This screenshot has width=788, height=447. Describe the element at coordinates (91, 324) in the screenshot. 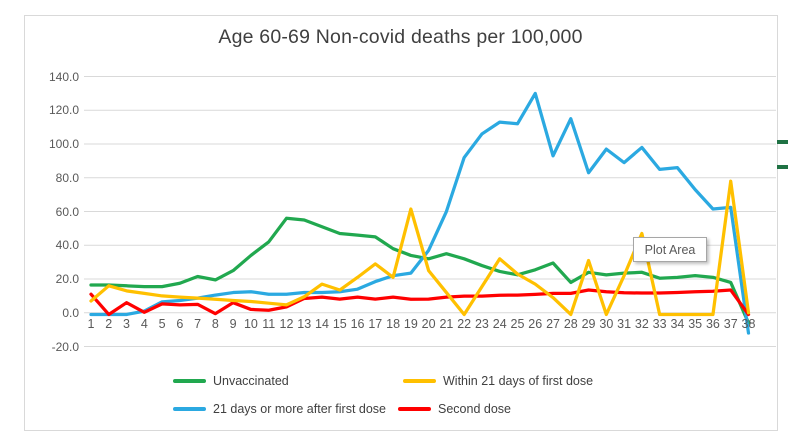

I see `x-axis-tick-label: 1` at that location.